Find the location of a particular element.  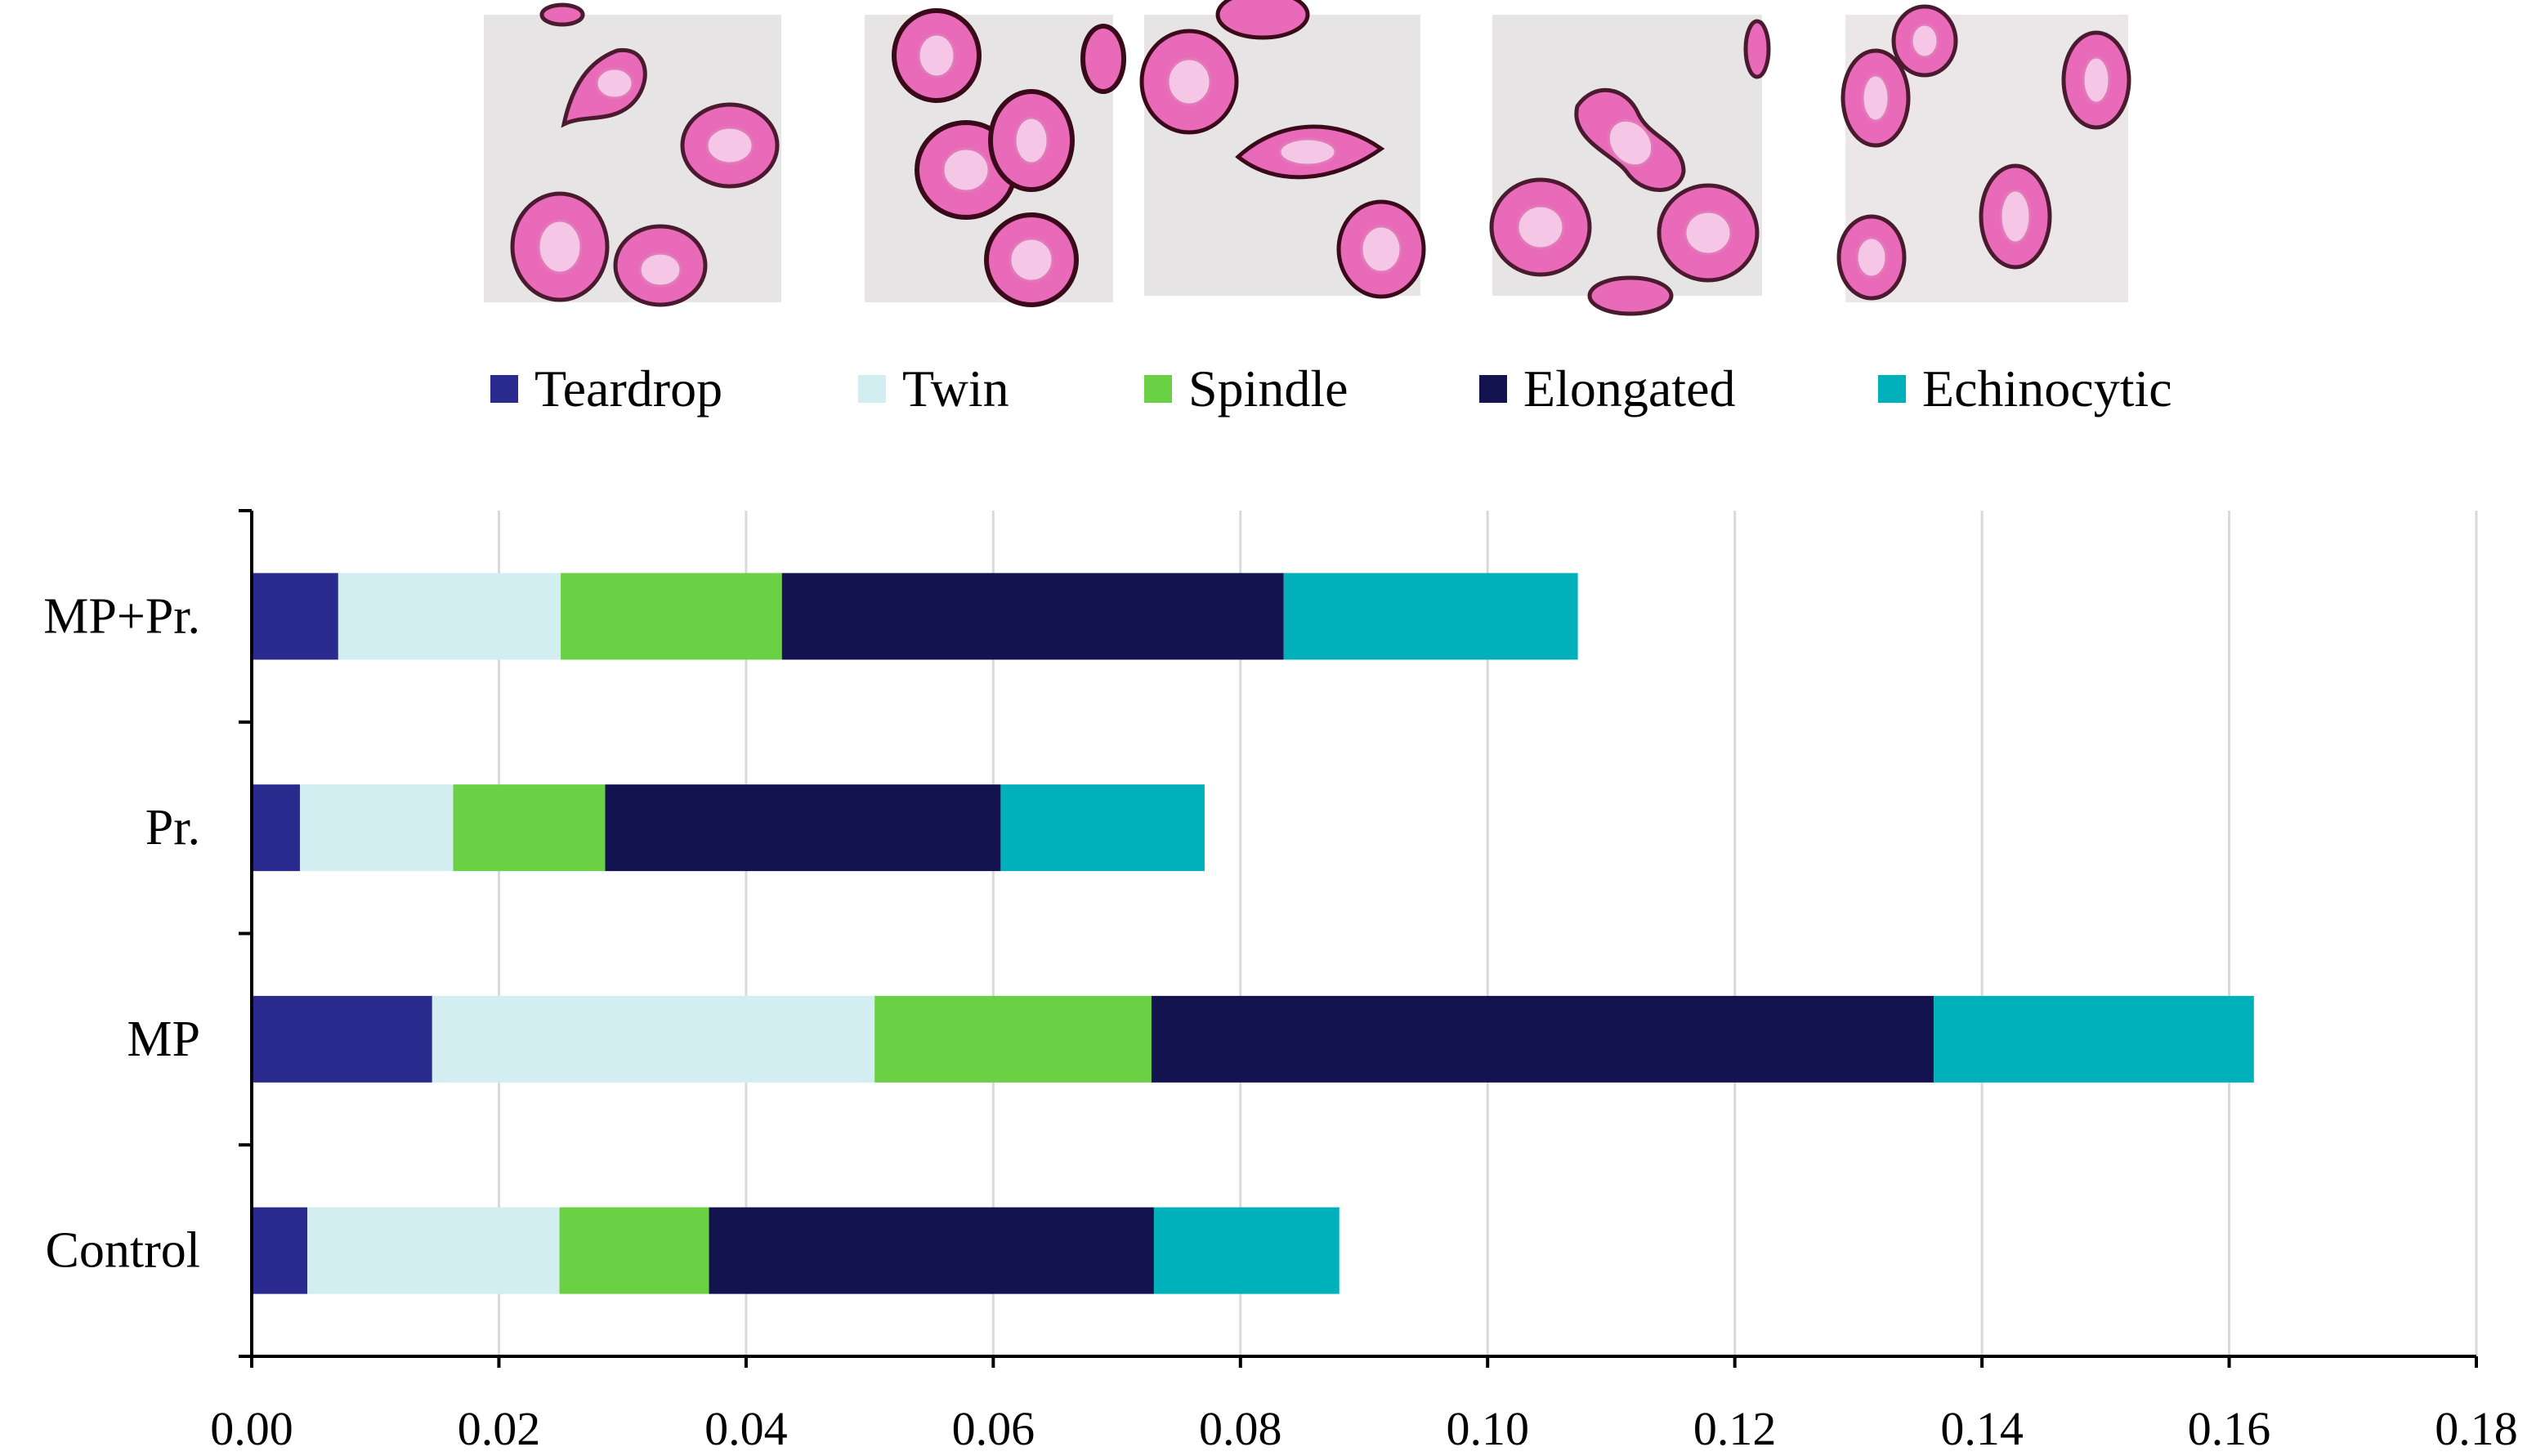

legend: Teardrop Twin Spindle Elongated Echinocytic is located at coordinates (1331, 389).